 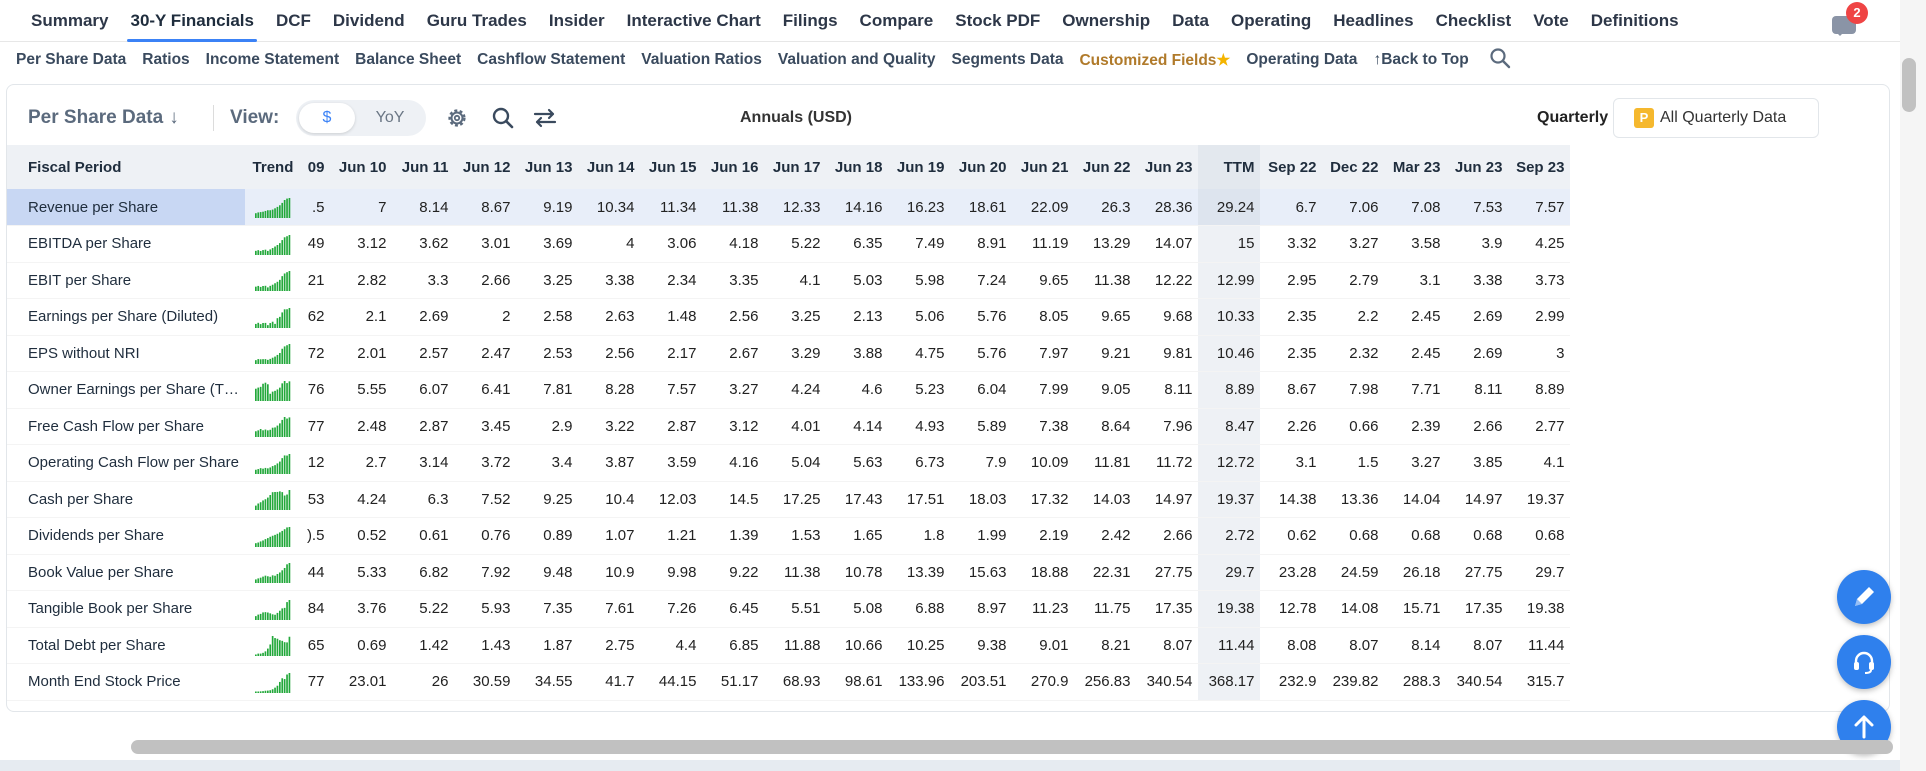 What do you see at coordinates (810, 20) in the screenshot?
I see `tab-filings: Filings` at bounding box center [810, 20].